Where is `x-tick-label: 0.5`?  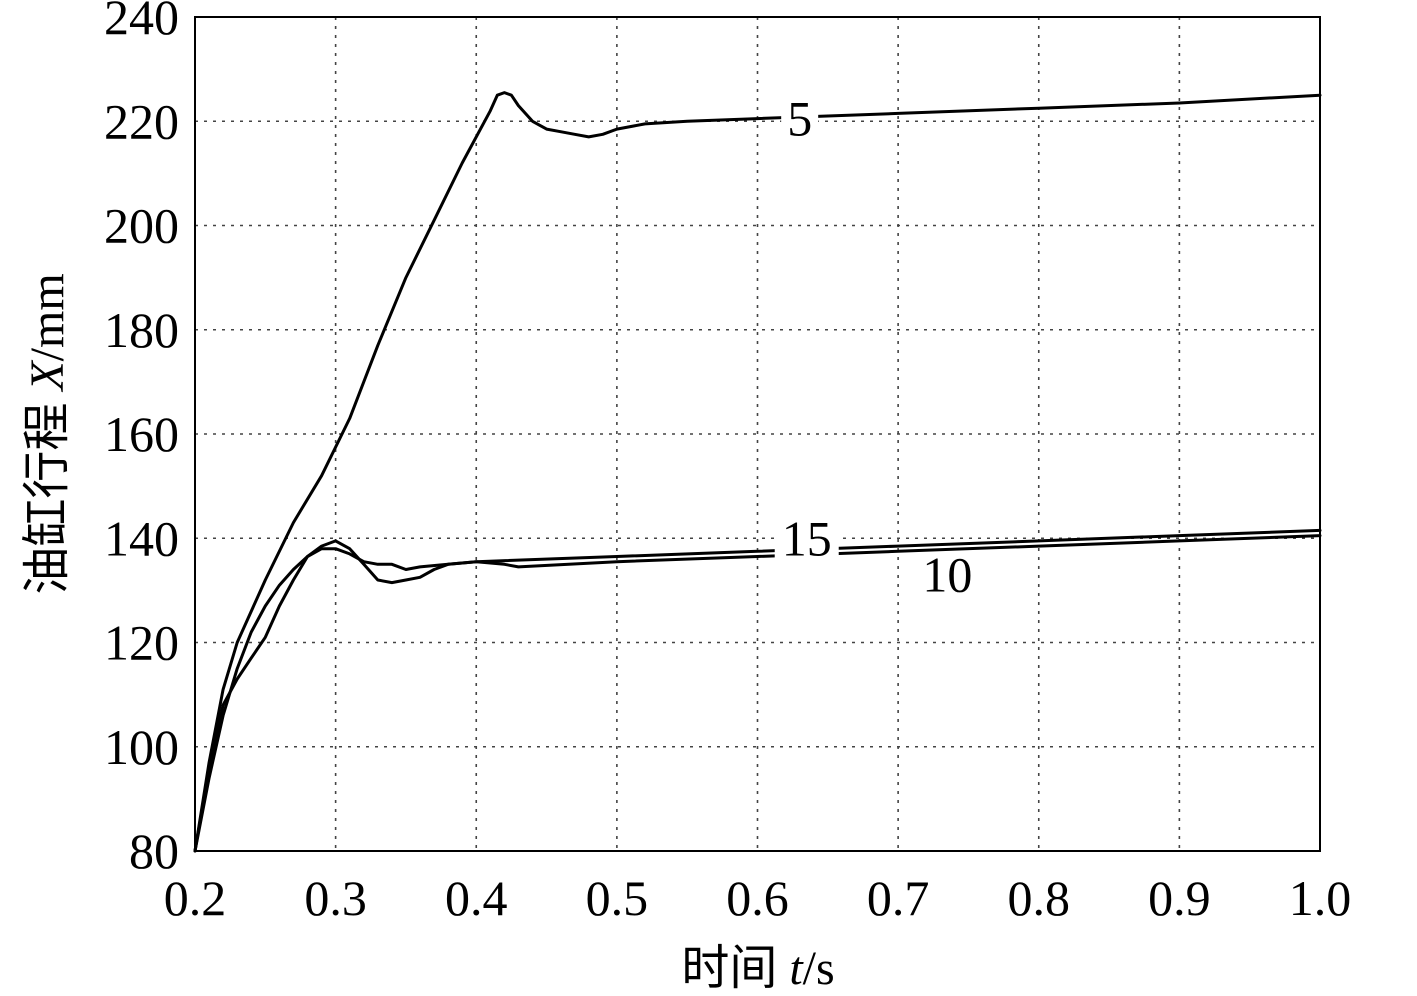 x-tick-label: 0.5 is located at coordinates (617, 898).